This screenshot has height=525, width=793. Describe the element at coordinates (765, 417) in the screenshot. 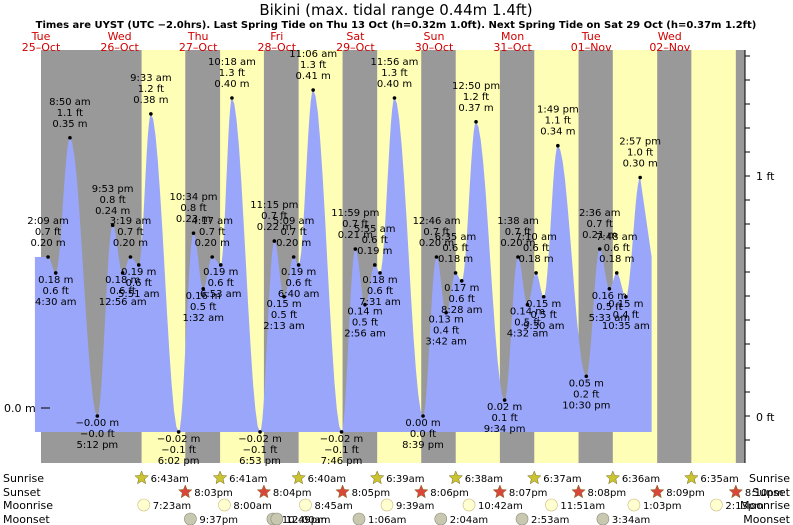

I see `right-axis-label-0ft: 0 ft` at that location.